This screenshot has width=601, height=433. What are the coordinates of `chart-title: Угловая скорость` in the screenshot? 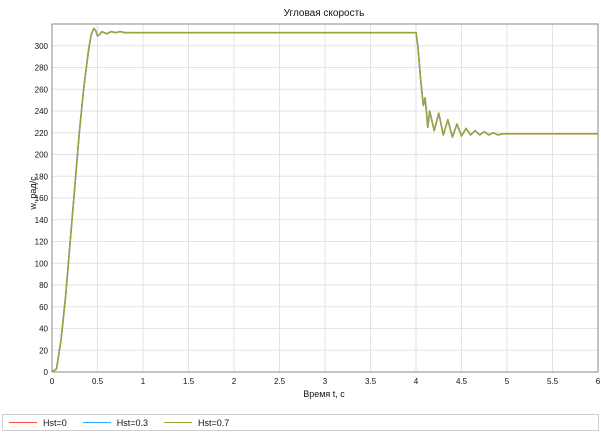 It's located at (324, 13).